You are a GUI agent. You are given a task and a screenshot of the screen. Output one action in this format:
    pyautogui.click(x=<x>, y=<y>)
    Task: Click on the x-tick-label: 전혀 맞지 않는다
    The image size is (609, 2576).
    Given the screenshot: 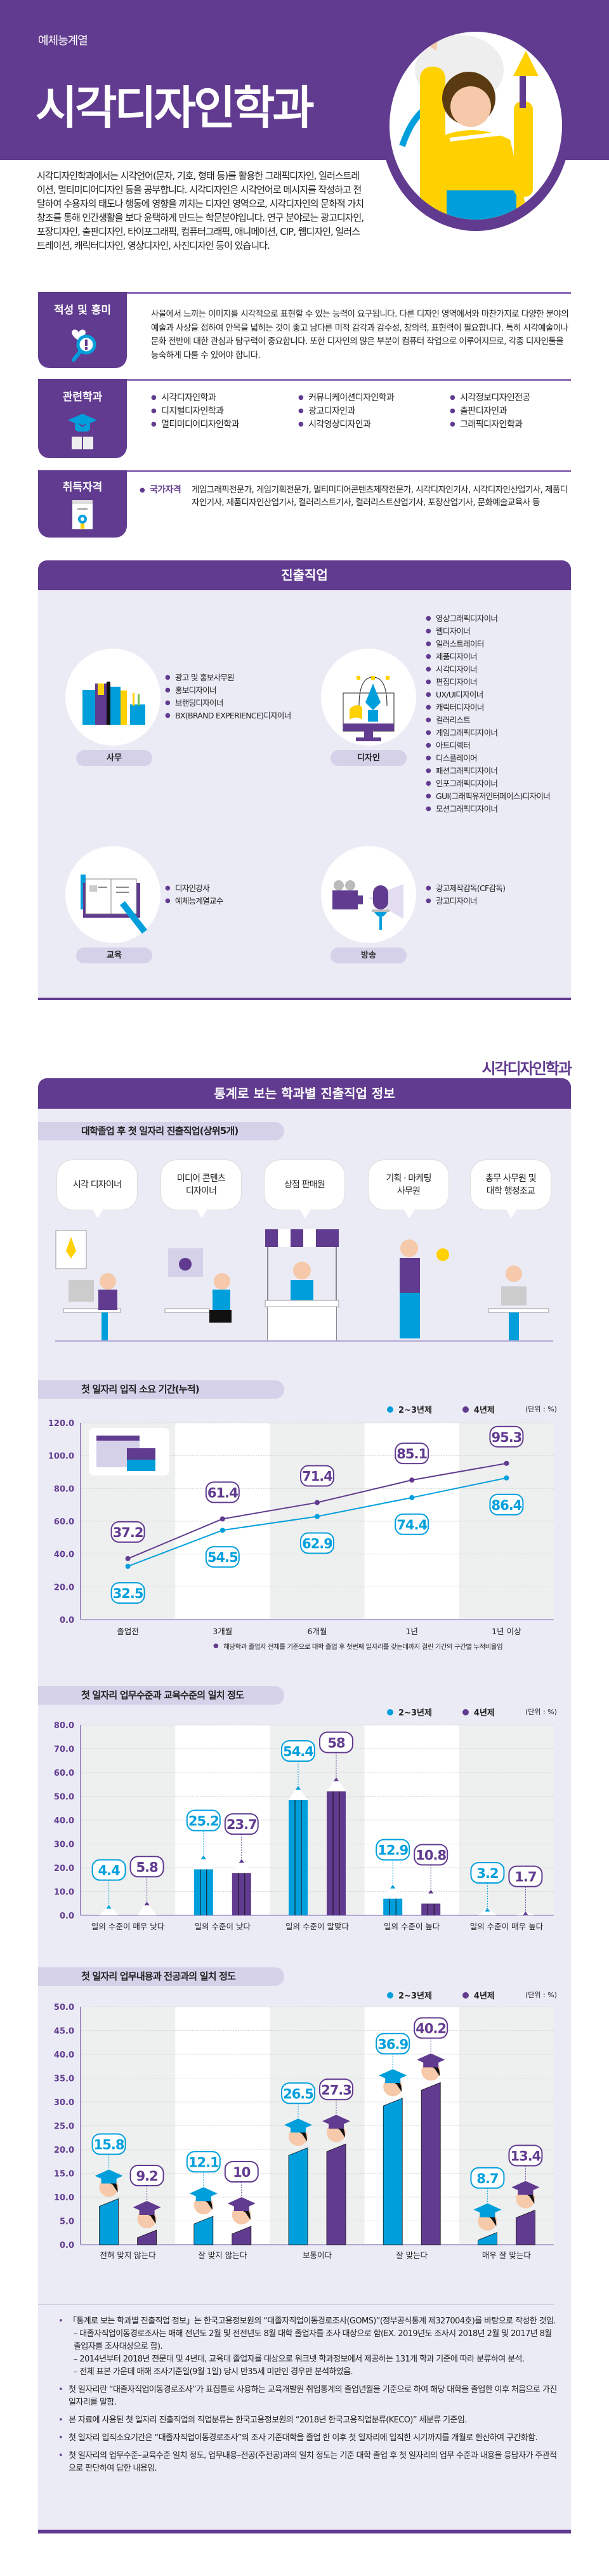 What is the action you would take?
    pyautogui.click(x=128, y=2255)
    